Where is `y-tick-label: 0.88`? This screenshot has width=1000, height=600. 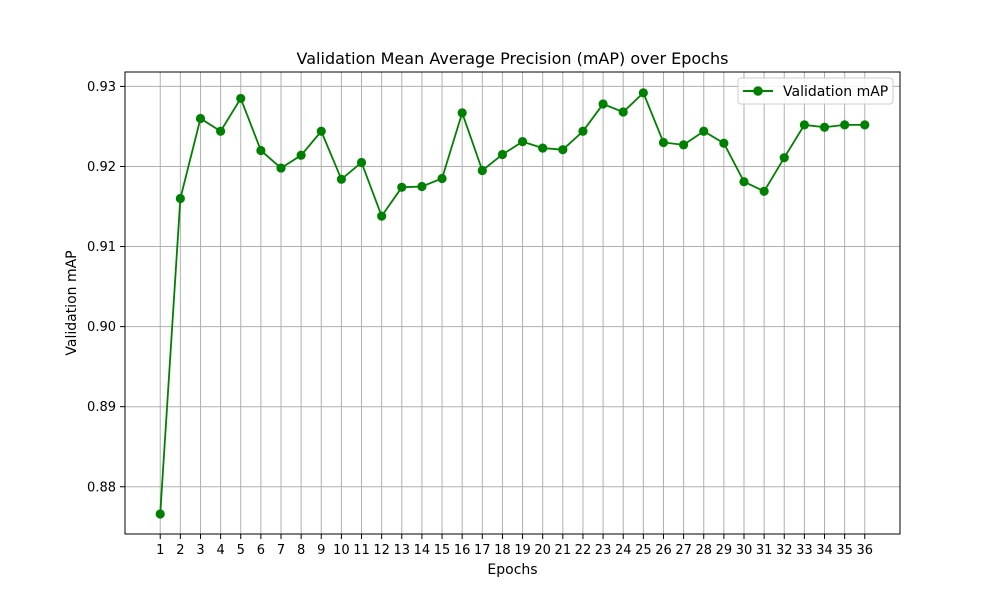
y-tick-label: 0.88 is located at coordinates (101, 487).